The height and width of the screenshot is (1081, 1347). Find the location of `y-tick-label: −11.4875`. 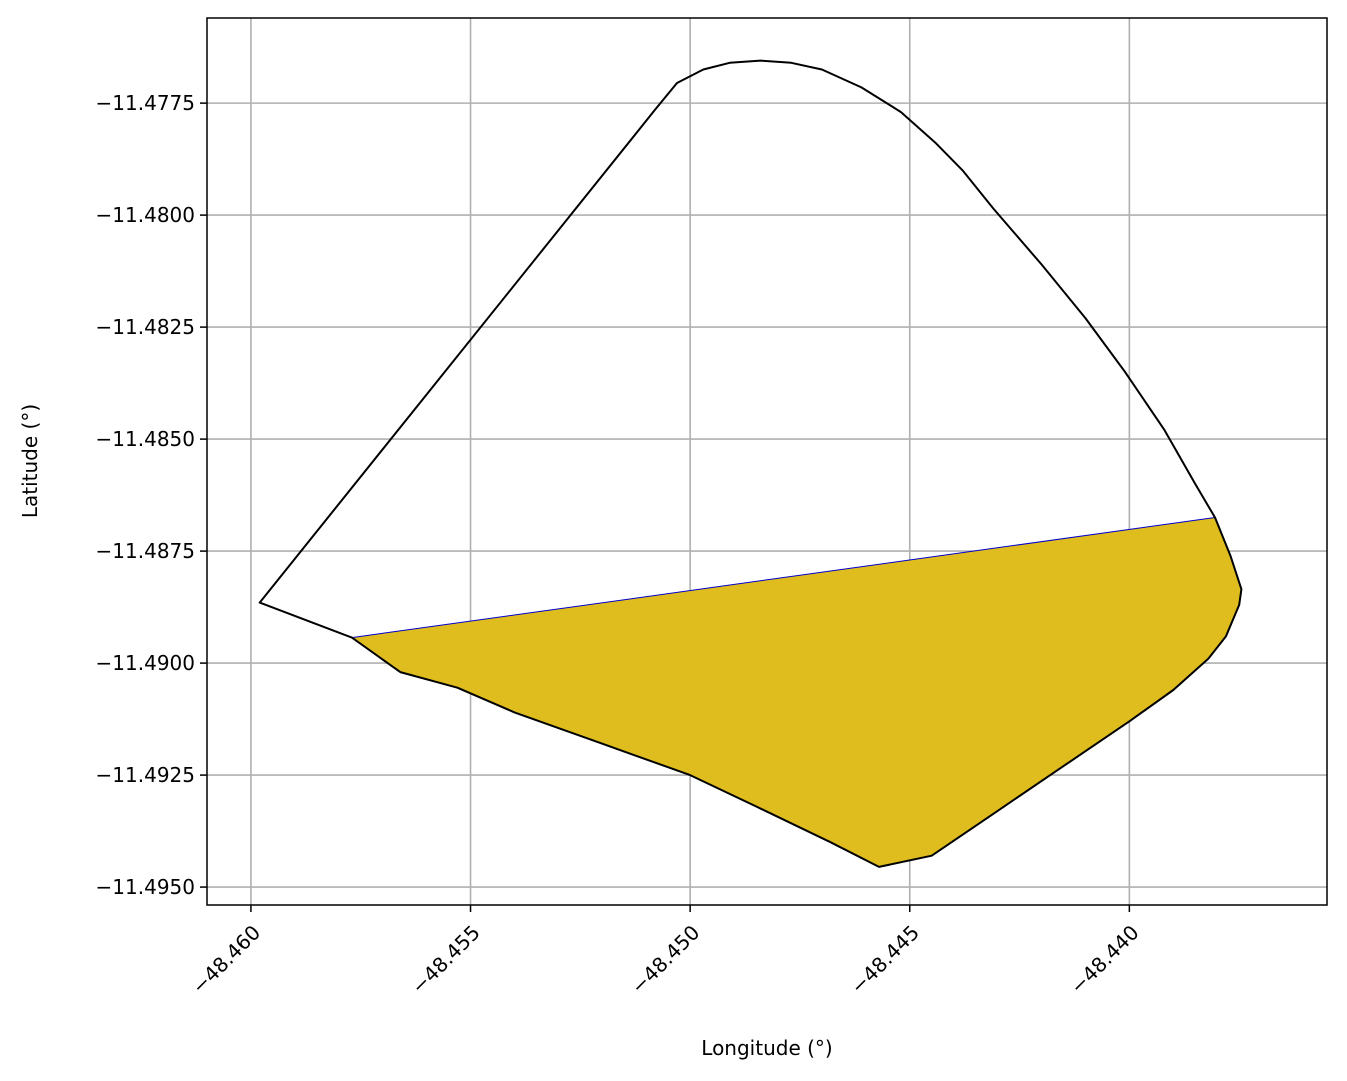

y-tick-label: −11.4875 is located at coordinates (145, 551).